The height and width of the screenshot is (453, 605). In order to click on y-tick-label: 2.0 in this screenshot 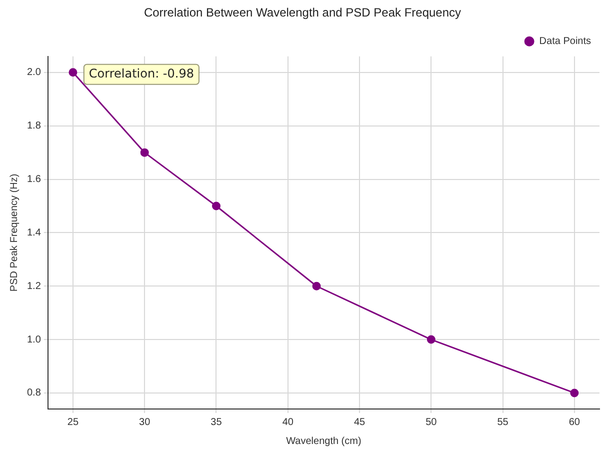, I will do `click(34, 72)`.